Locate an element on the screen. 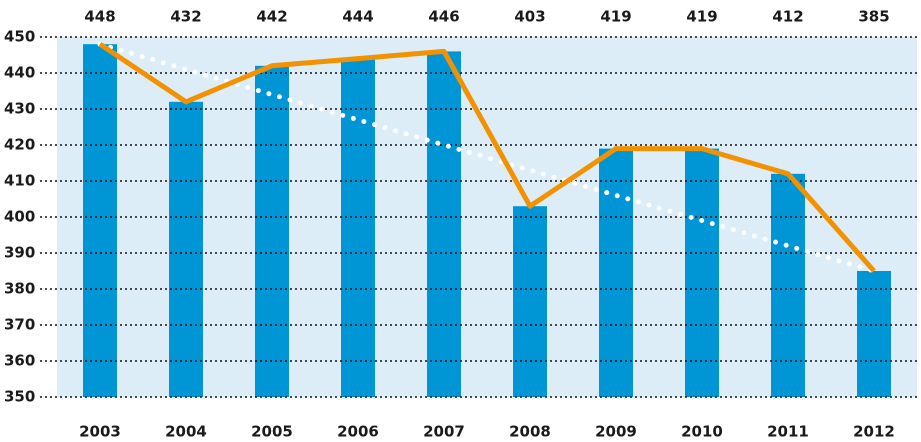 The image size is (921, 442). x-tick-label: 2003 is located at coordinates (100, 432).